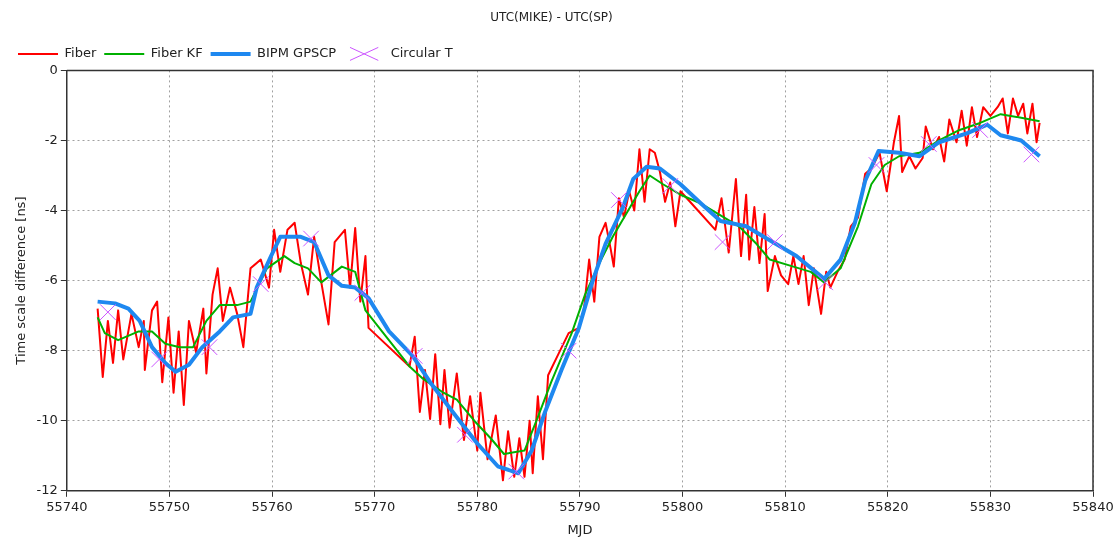  Describe the element at coordinates (80, 53) in the screenshot. I see `legend-label: Fiber` at that location.